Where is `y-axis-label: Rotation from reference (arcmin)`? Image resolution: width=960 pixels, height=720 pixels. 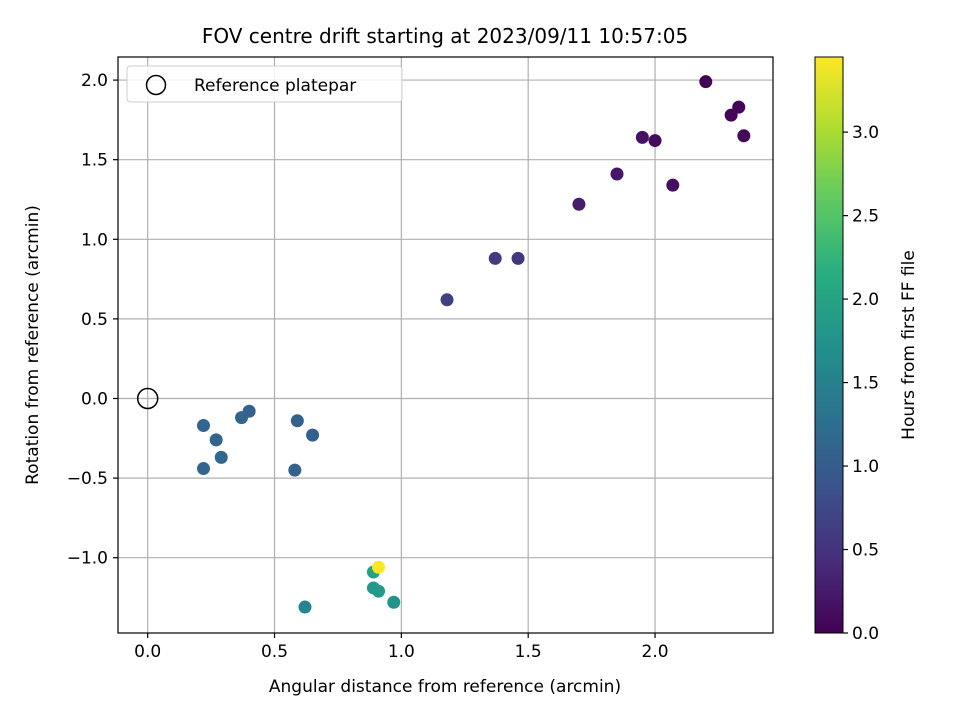 y-axis-label: Rotation from reference (arcmin) is located at coordinates (33, 345).